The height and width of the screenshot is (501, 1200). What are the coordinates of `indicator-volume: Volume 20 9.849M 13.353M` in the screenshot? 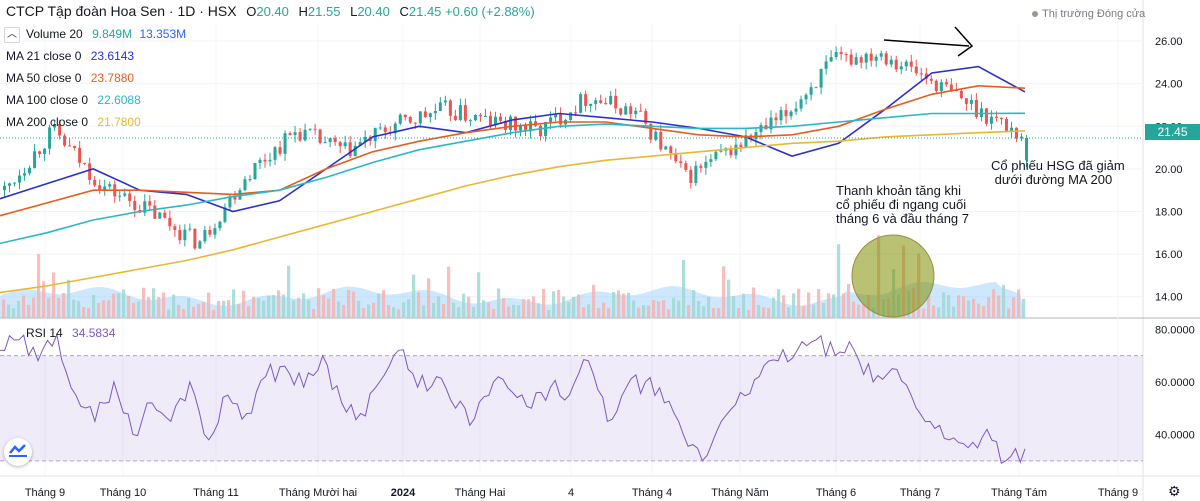 It's located at (106, 34).